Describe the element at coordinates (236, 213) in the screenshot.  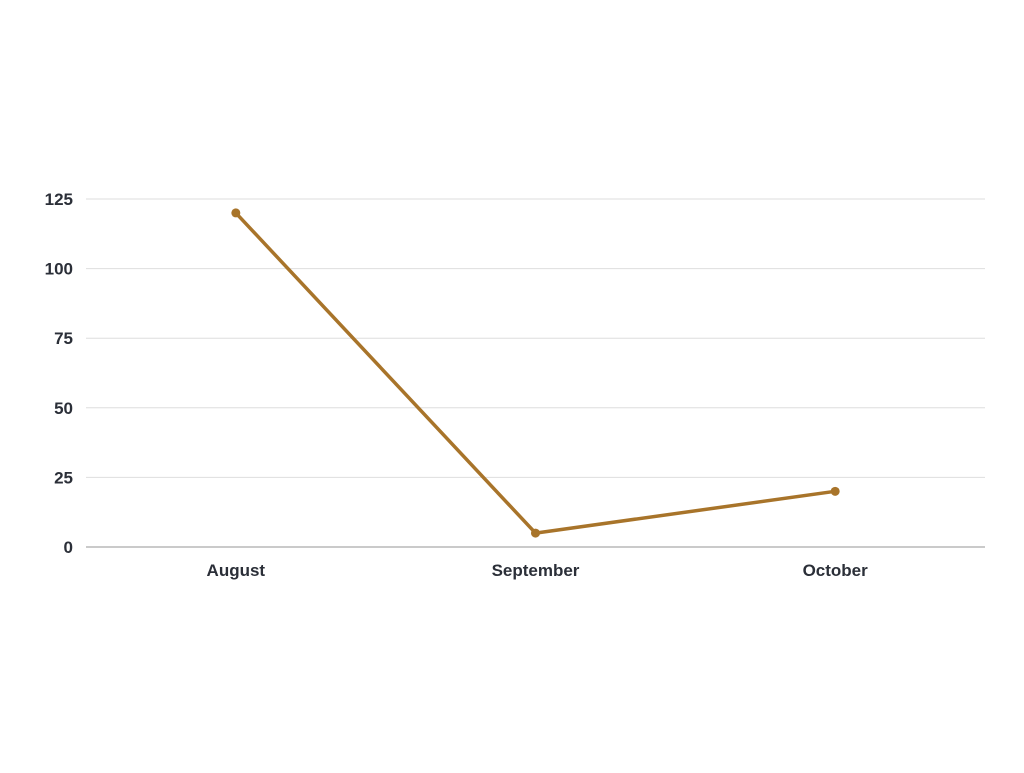
I see `data-point-august` at that location.